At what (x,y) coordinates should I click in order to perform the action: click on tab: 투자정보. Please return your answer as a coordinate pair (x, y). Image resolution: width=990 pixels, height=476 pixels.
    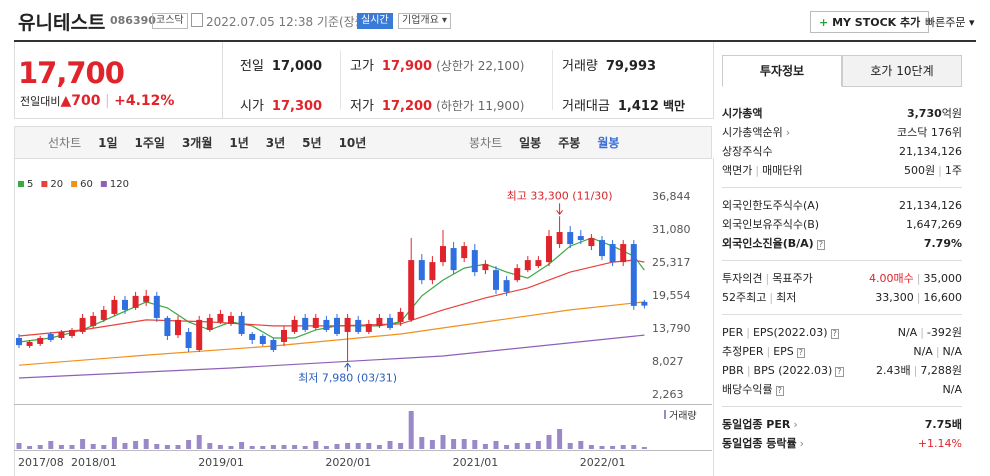
    Looking at the image, I should click on (782, 71).